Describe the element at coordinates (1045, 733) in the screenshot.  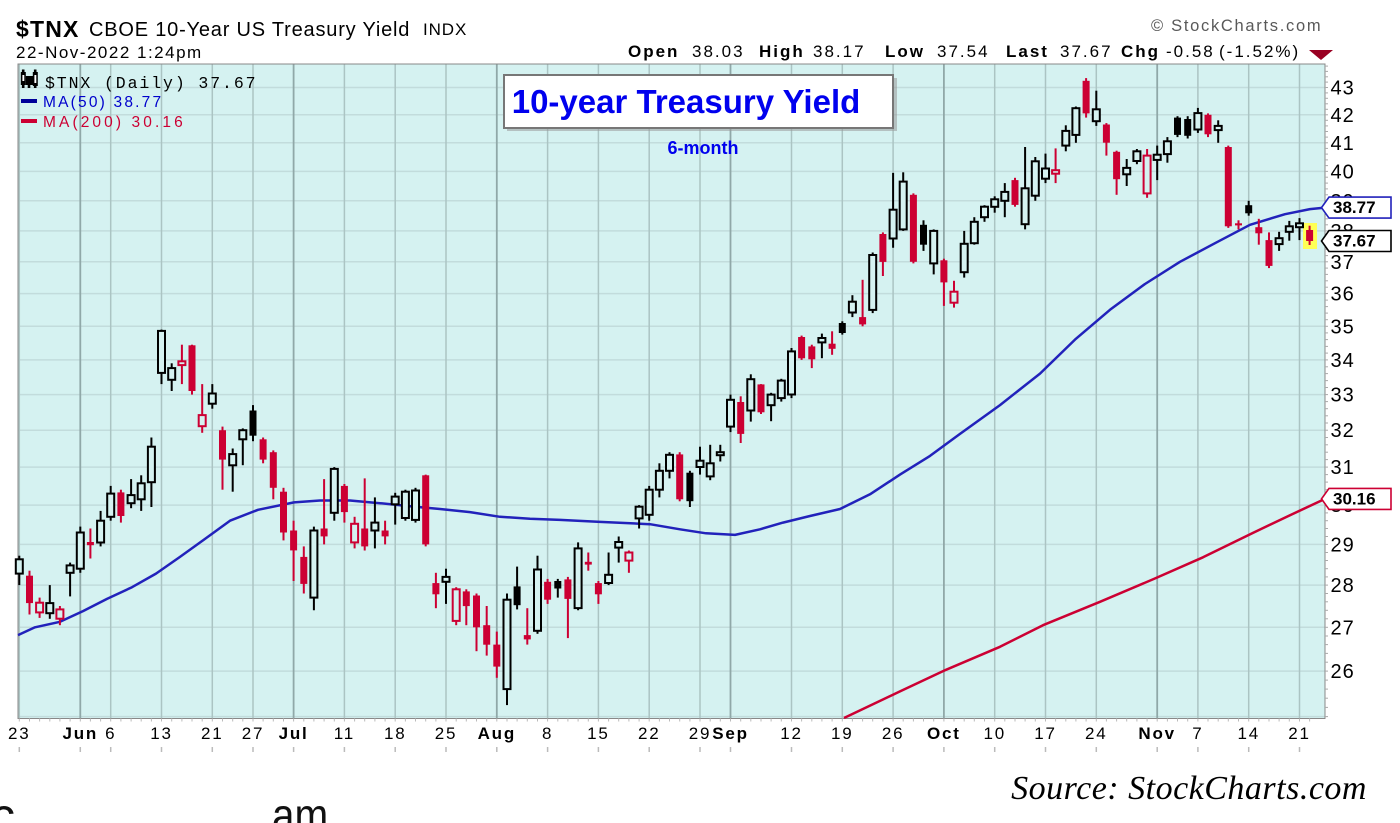
I see `svg-text: 17` at that location.